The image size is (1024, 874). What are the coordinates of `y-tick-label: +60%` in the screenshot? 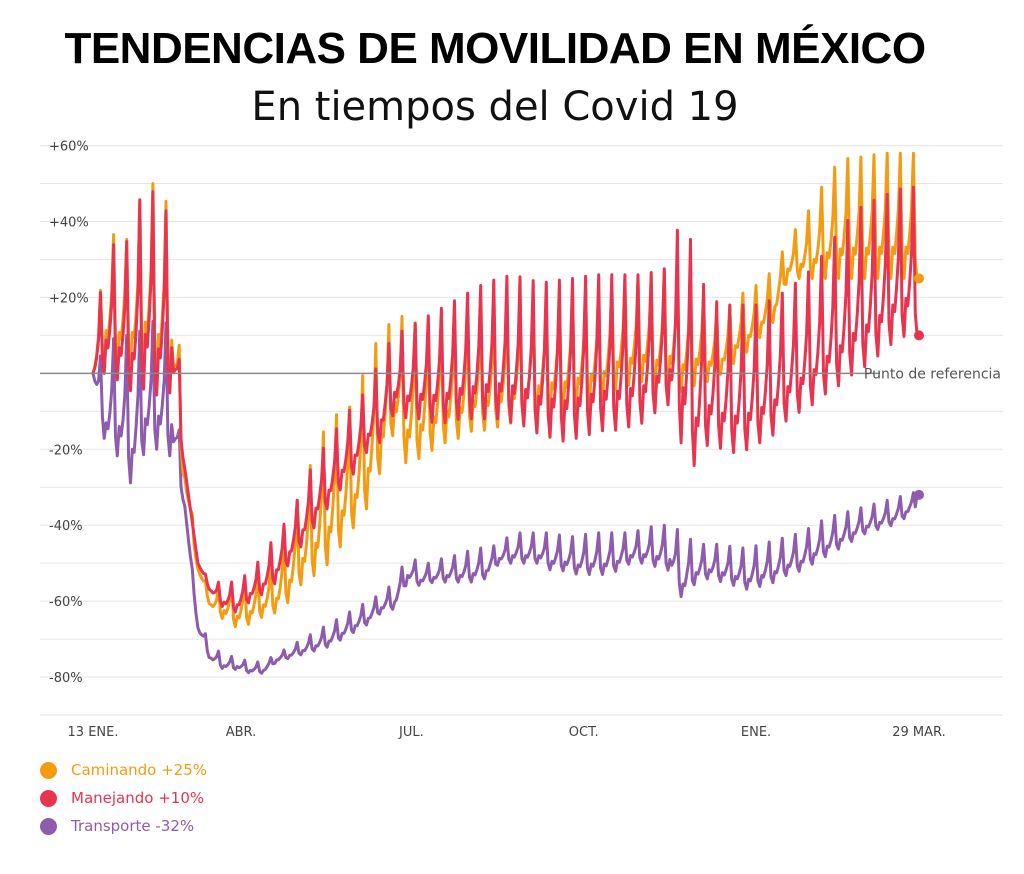 It's located at (69, 147).